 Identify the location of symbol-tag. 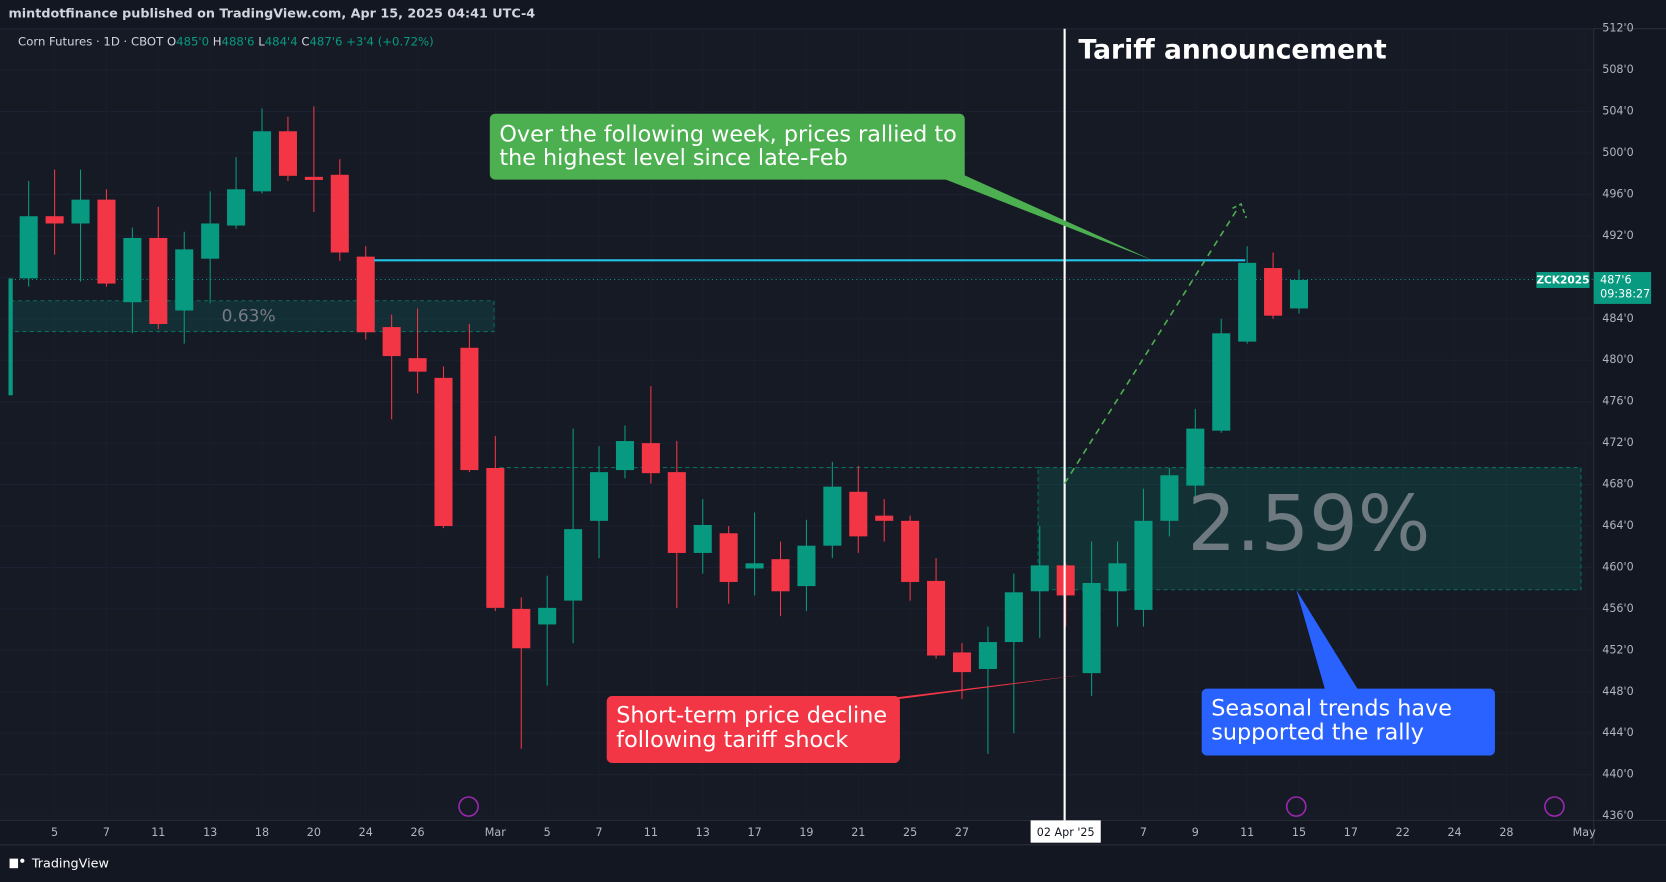
(1563, 280).